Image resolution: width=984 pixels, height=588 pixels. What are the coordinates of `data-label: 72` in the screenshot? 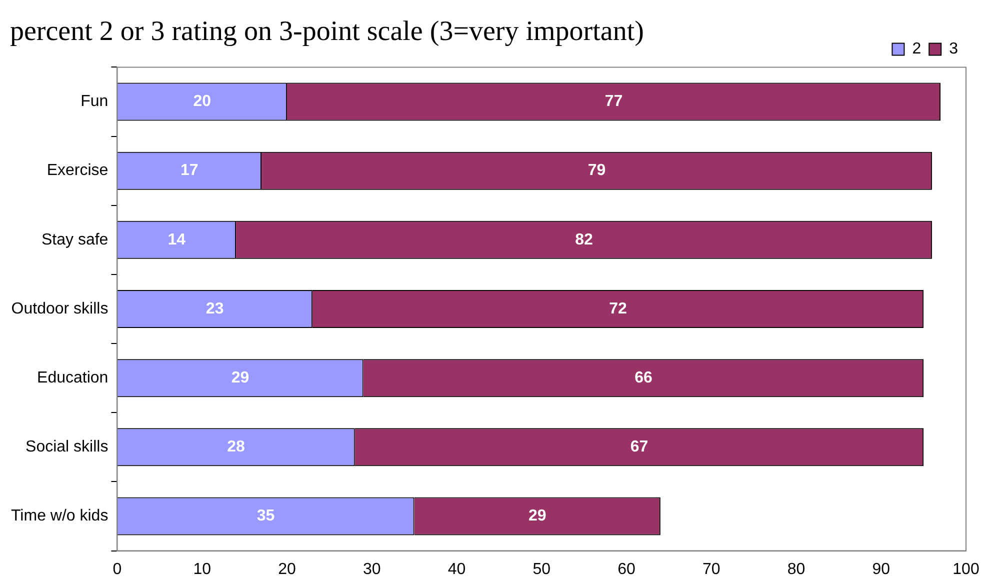 It's located at (618, 309).